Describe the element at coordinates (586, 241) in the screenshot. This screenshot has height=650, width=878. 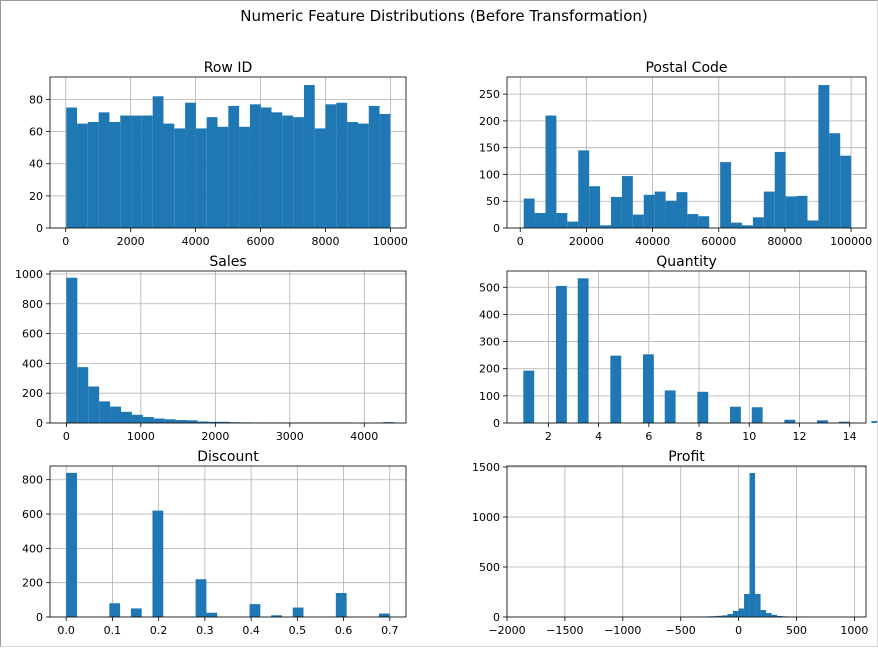
I see `x-tick-label: 20000` at that location.